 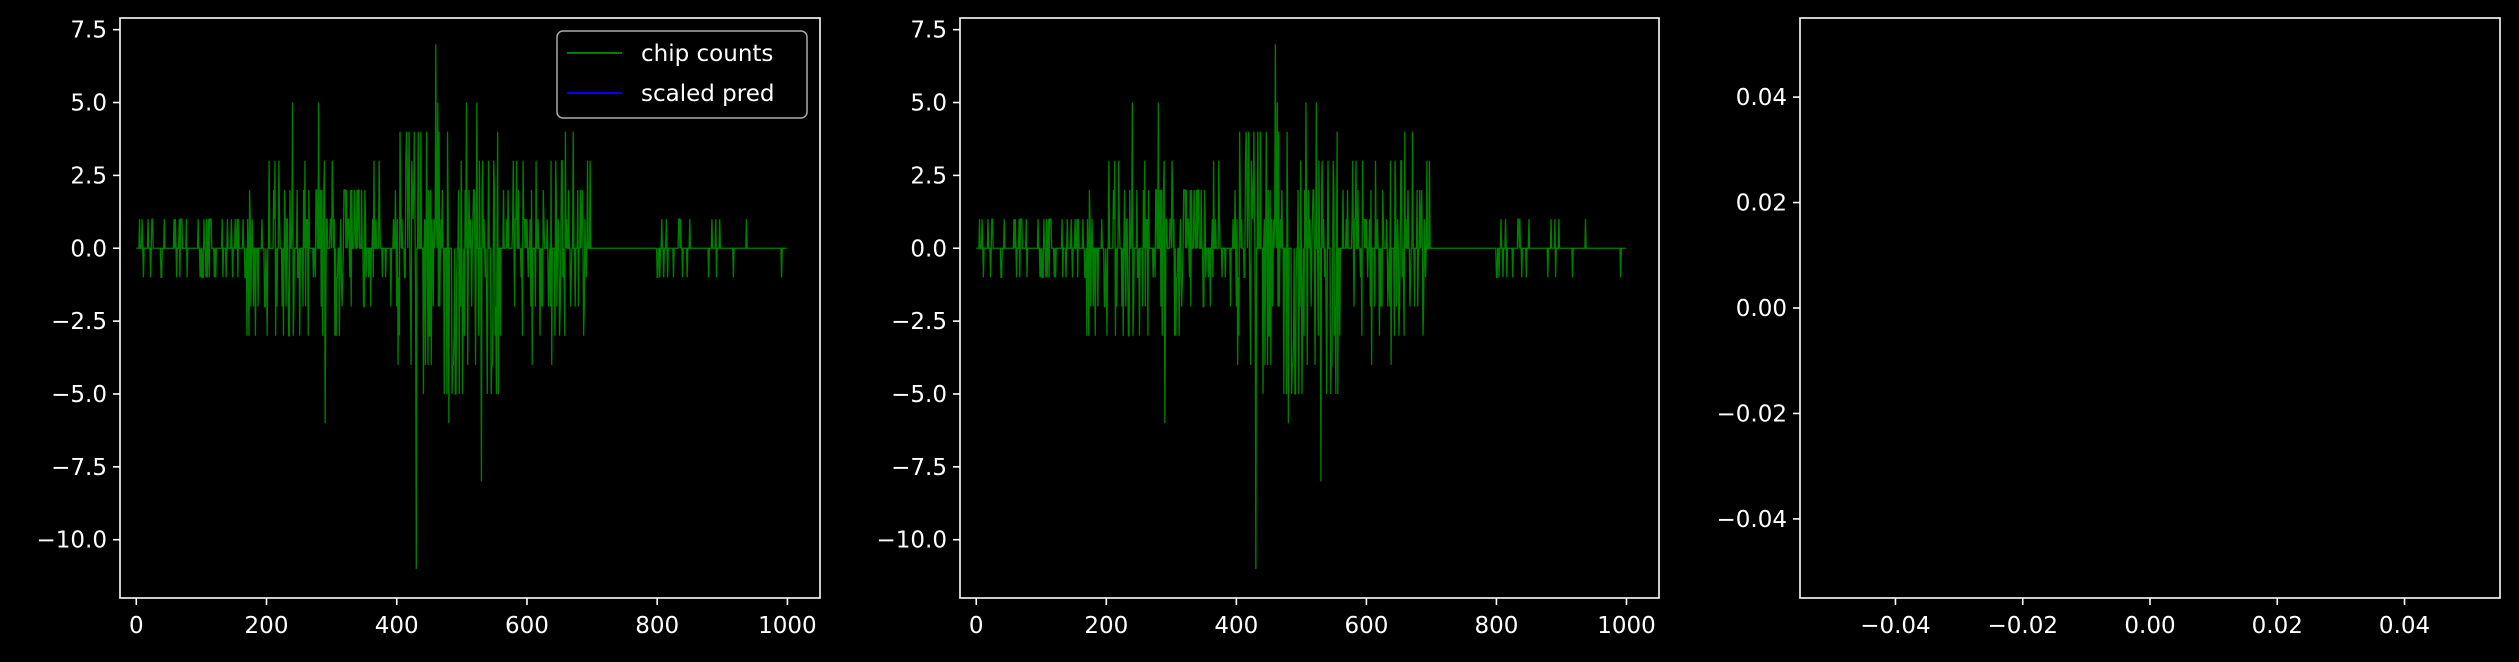 I want to click on x-tick-label: −0.02, so click(x=2022, y=626).